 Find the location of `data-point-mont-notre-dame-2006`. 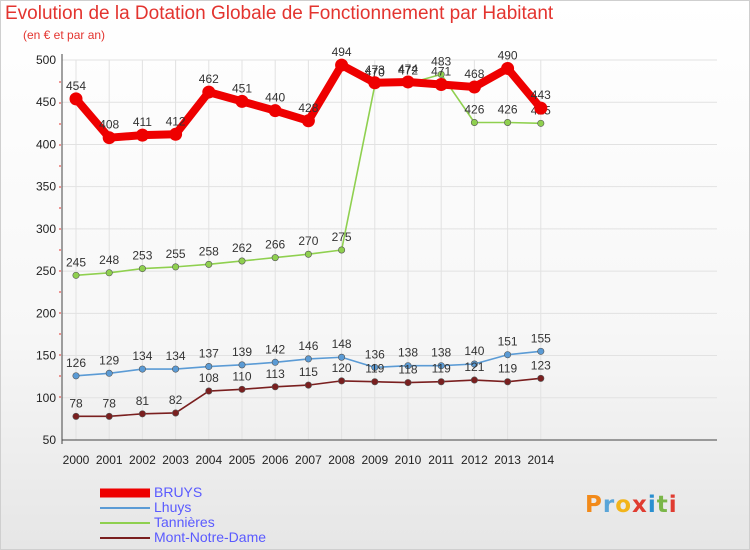

data-point-mont-notre-dame-2006 is located at coordinates (275, 387).